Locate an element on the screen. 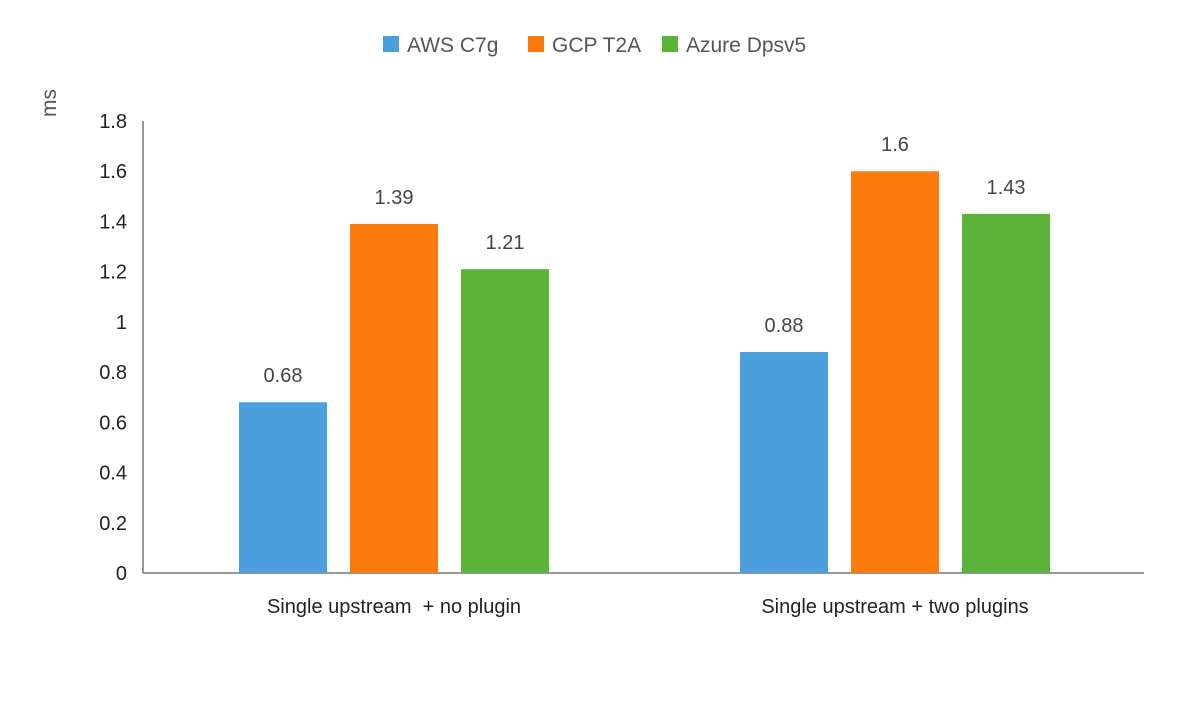 This screenshot has height=708, width=1184. y-tick-label: 0.4 is located at coordinates (113, 474).